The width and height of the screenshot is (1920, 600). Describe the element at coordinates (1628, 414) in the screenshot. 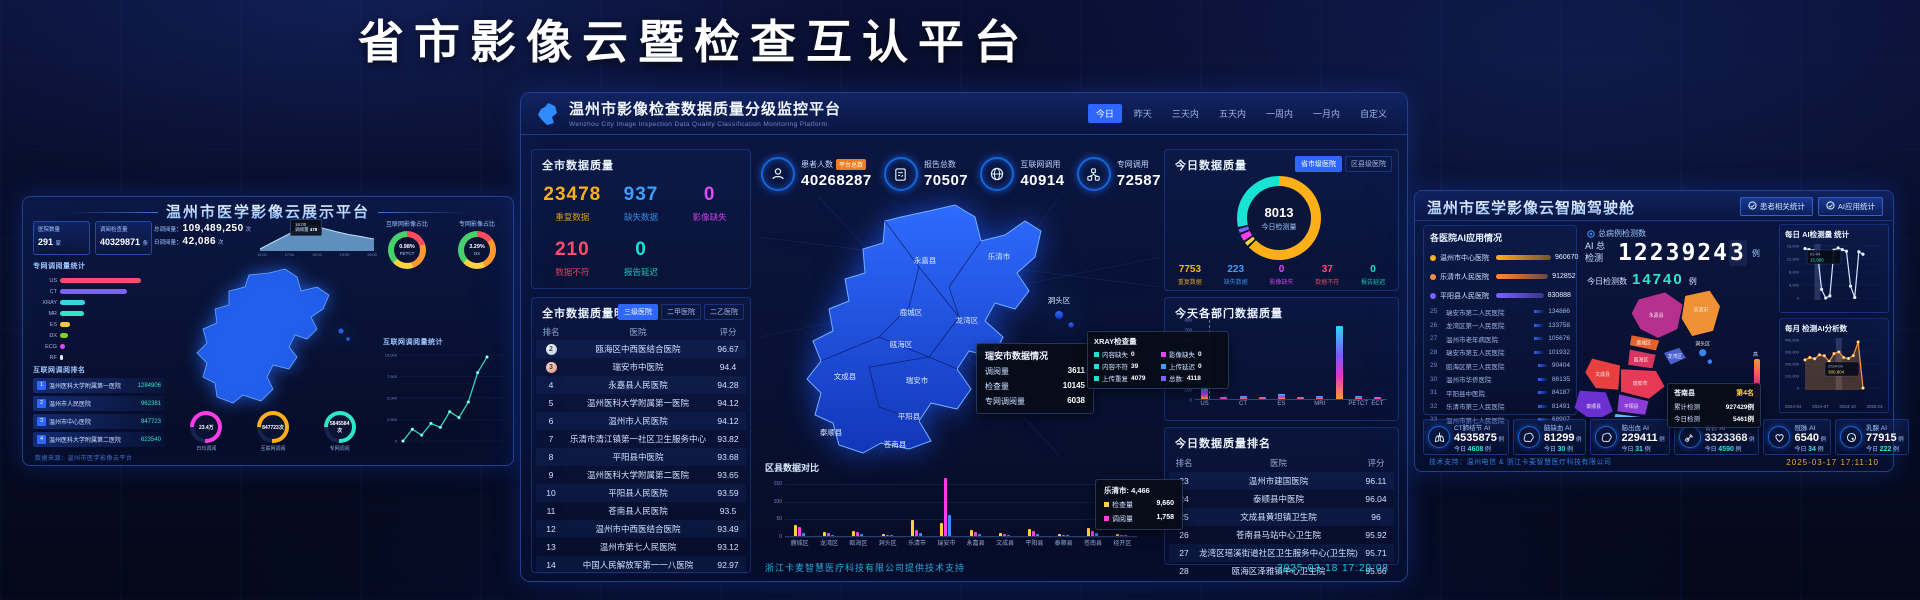

I see `district-cangnan` at that location.